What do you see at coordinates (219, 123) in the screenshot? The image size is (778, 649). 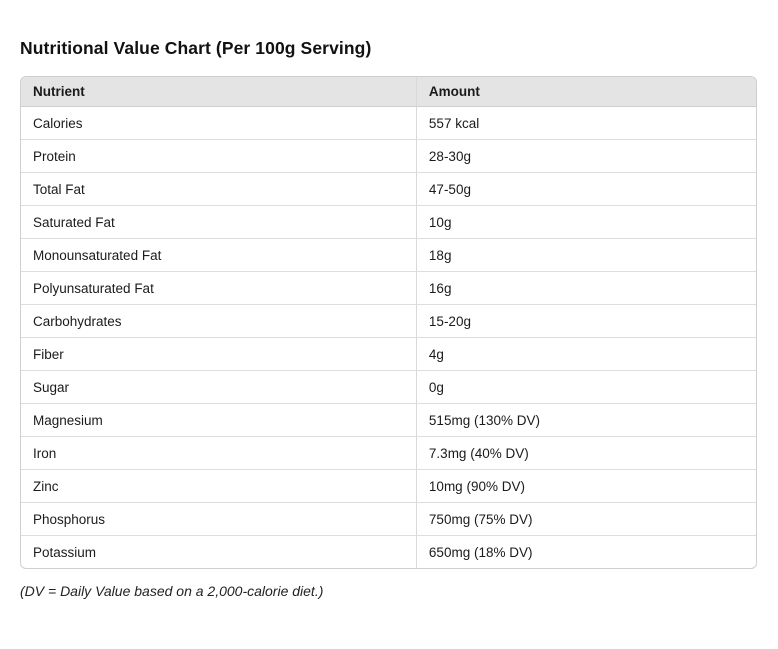 I see `nutrient-cell: Calories` at bounding box center [219, 123].